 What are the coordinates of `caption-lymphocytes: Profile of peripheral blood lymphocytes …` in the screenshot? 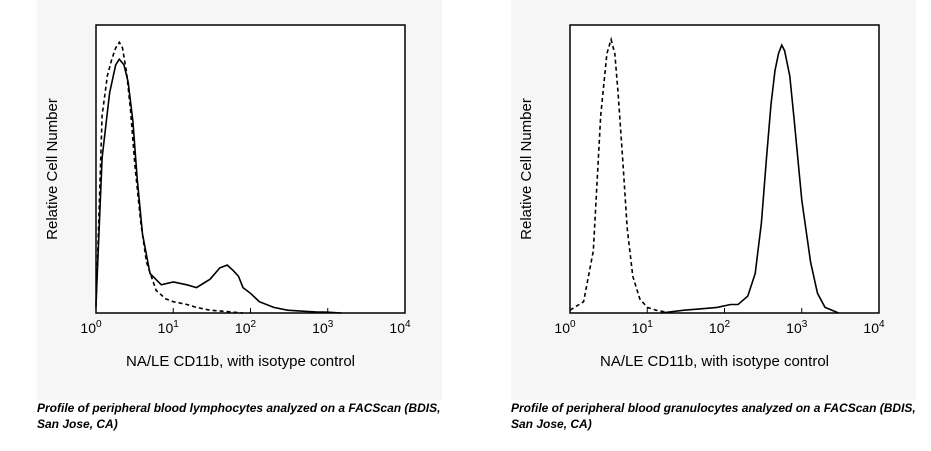 It's located at (239, 416).